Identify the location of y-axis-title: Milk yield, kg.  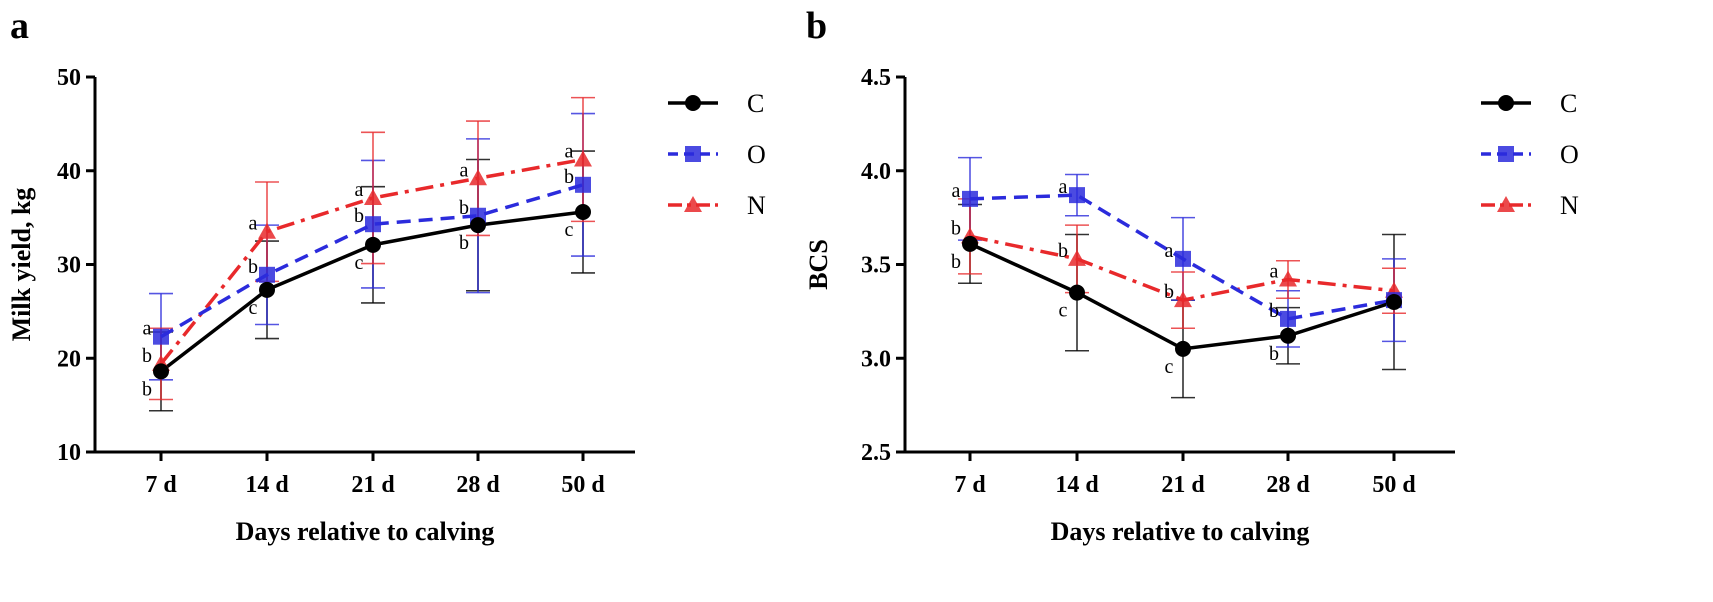
(21, 265).